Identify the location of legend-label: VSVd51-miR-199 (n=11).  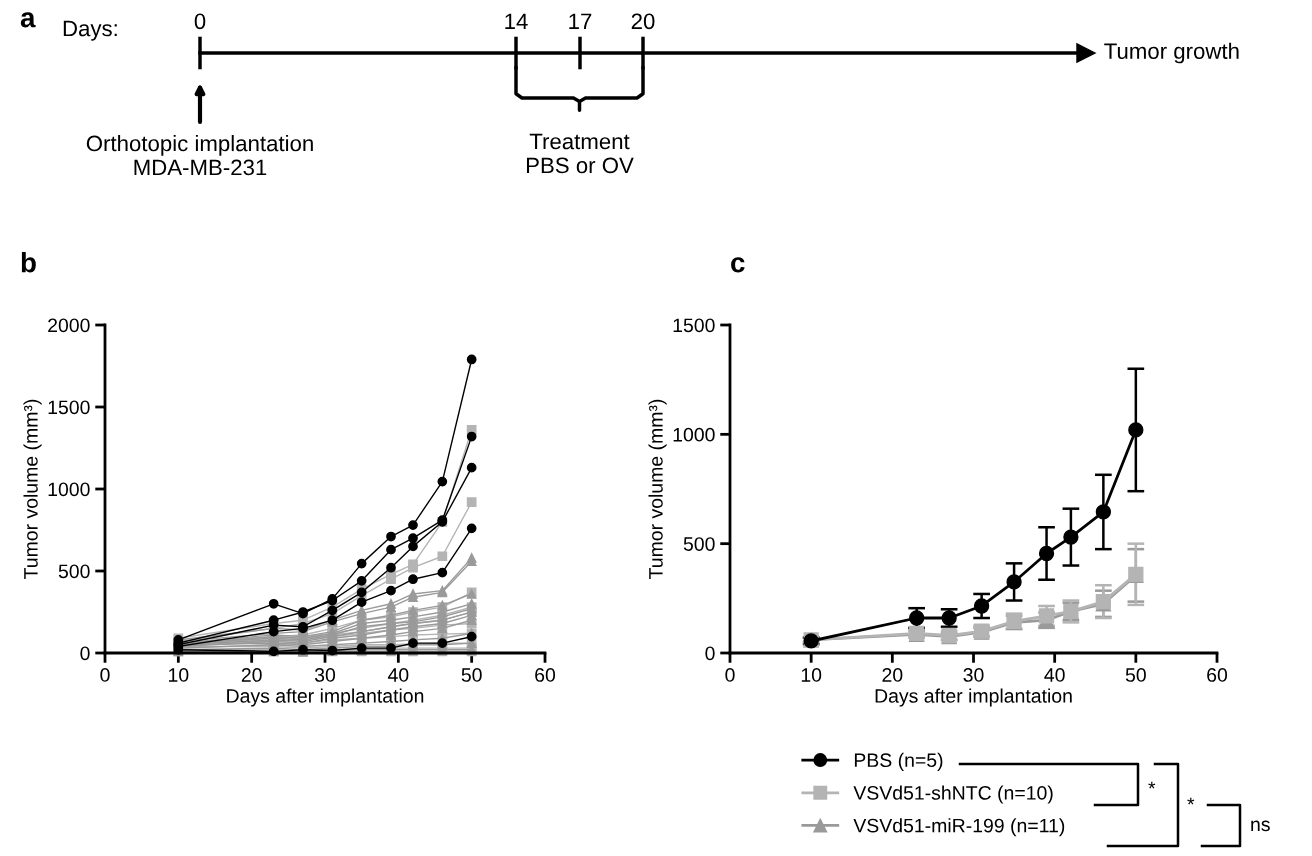
(959, 827).